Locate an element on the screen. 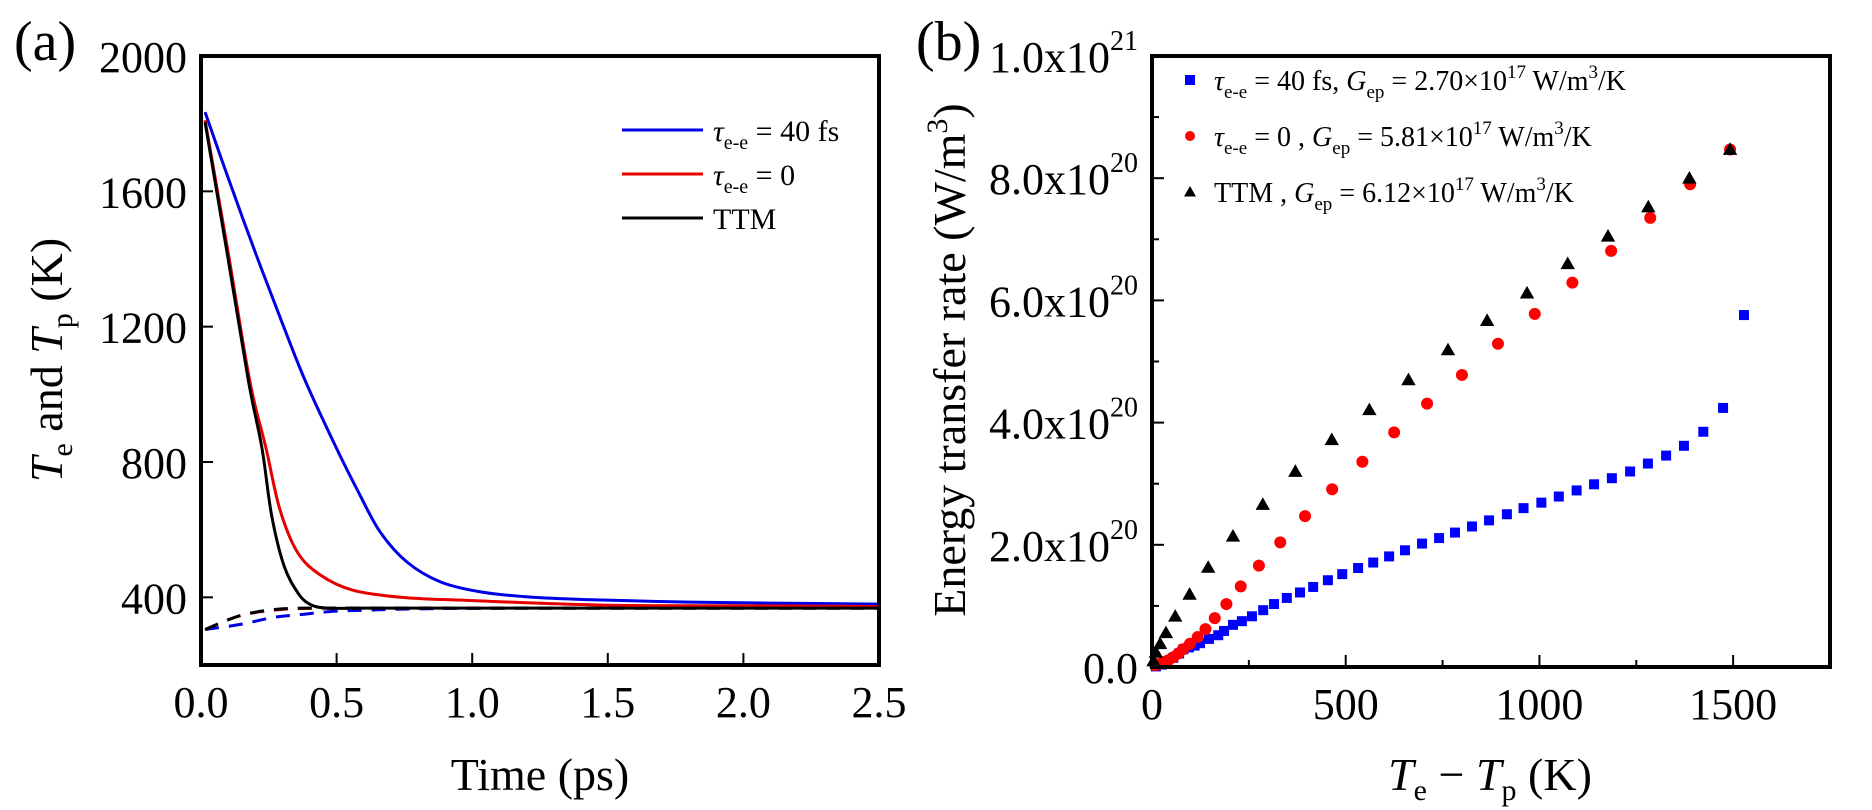  legend-item: τe-e = 40 fs, Gep = 2.70×1017 W/m3/K is located at coordinates (1405, 82).